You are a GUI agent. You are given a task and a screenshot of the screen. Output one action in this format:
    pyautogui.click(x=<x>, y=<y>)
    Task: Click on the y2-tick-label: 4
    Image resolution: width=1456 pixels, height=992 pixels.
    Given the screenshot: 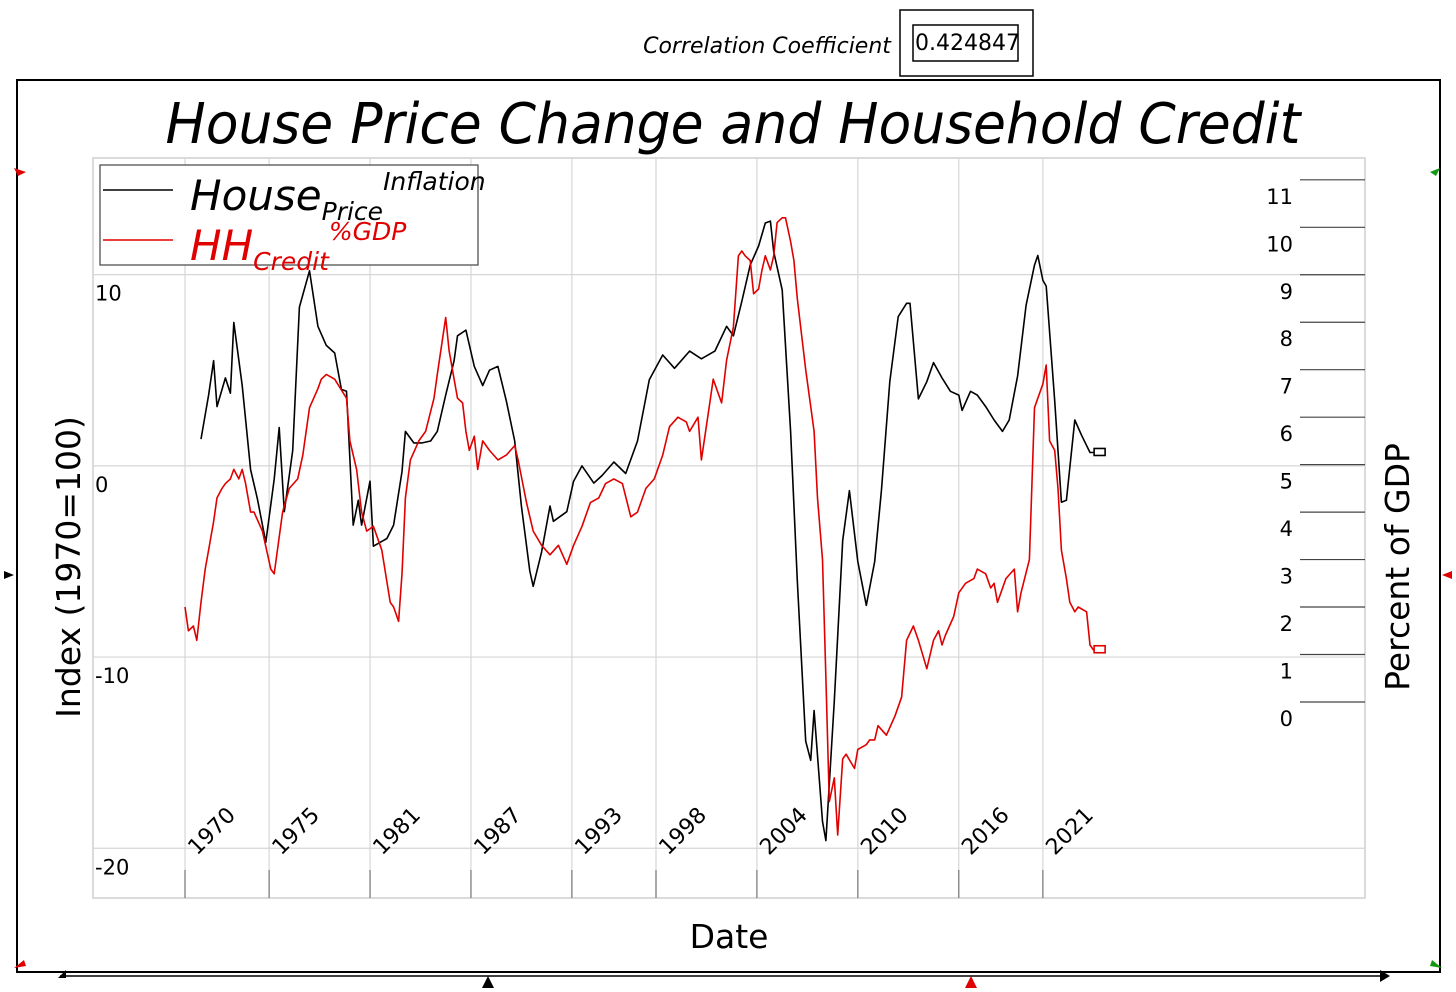 What is the action you would take?
    pyautogui.click(x=1286, y=529)
    